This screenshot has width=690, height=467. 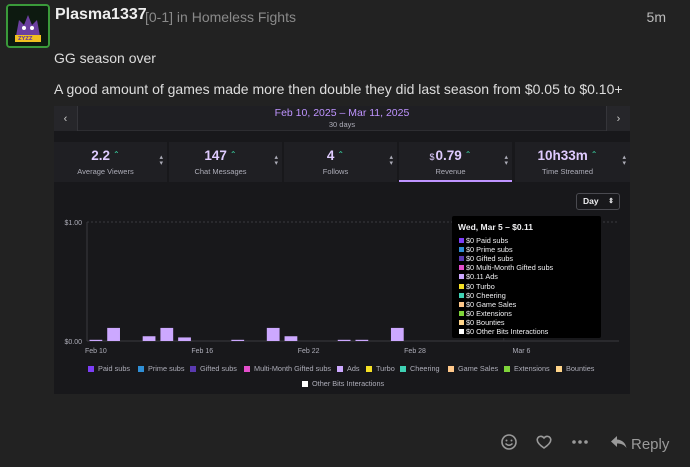 I want to click on stat-tile: 10h33m ⌃ Time Streamed ▴ ▾, so click(x=572, y=162).